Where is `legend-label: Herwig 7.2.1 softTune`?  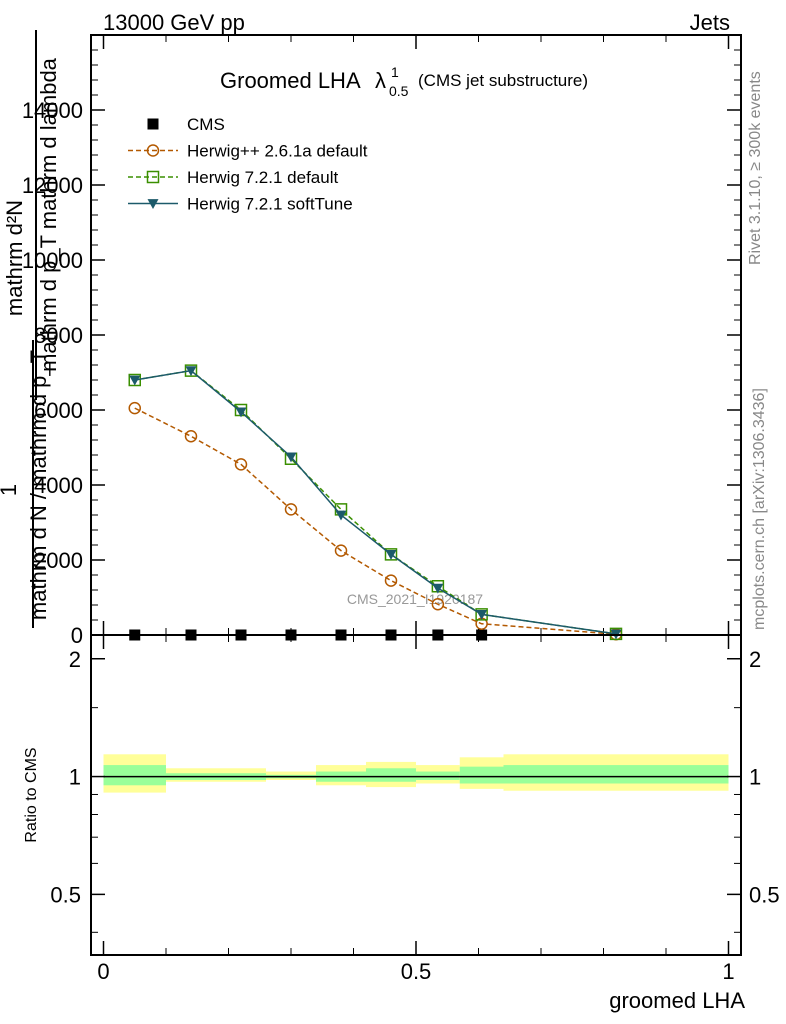
legend-label: Herwig 7.2.1 softTune is located at coordinates (270, 204).